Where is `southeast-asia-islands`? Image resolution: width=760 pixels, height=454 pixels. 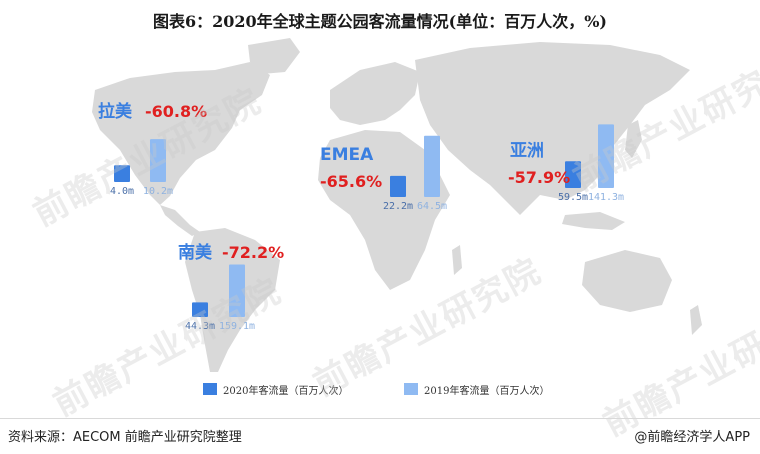
southeast-asia-islands is located at coordinates (593, 221).